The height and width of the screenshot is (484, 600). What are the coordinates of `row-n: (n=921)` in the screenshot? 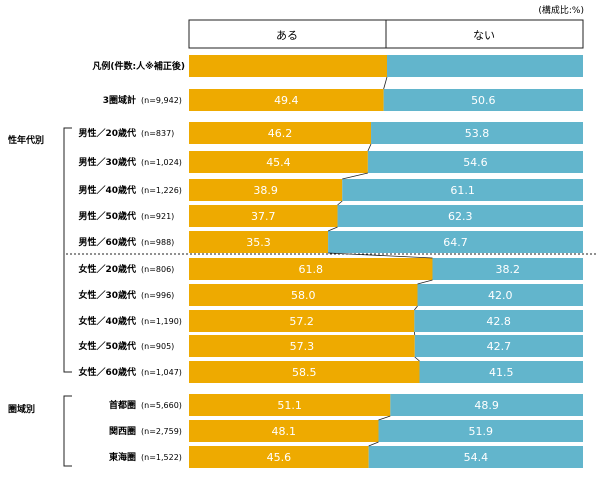 It's located at (157, 216).